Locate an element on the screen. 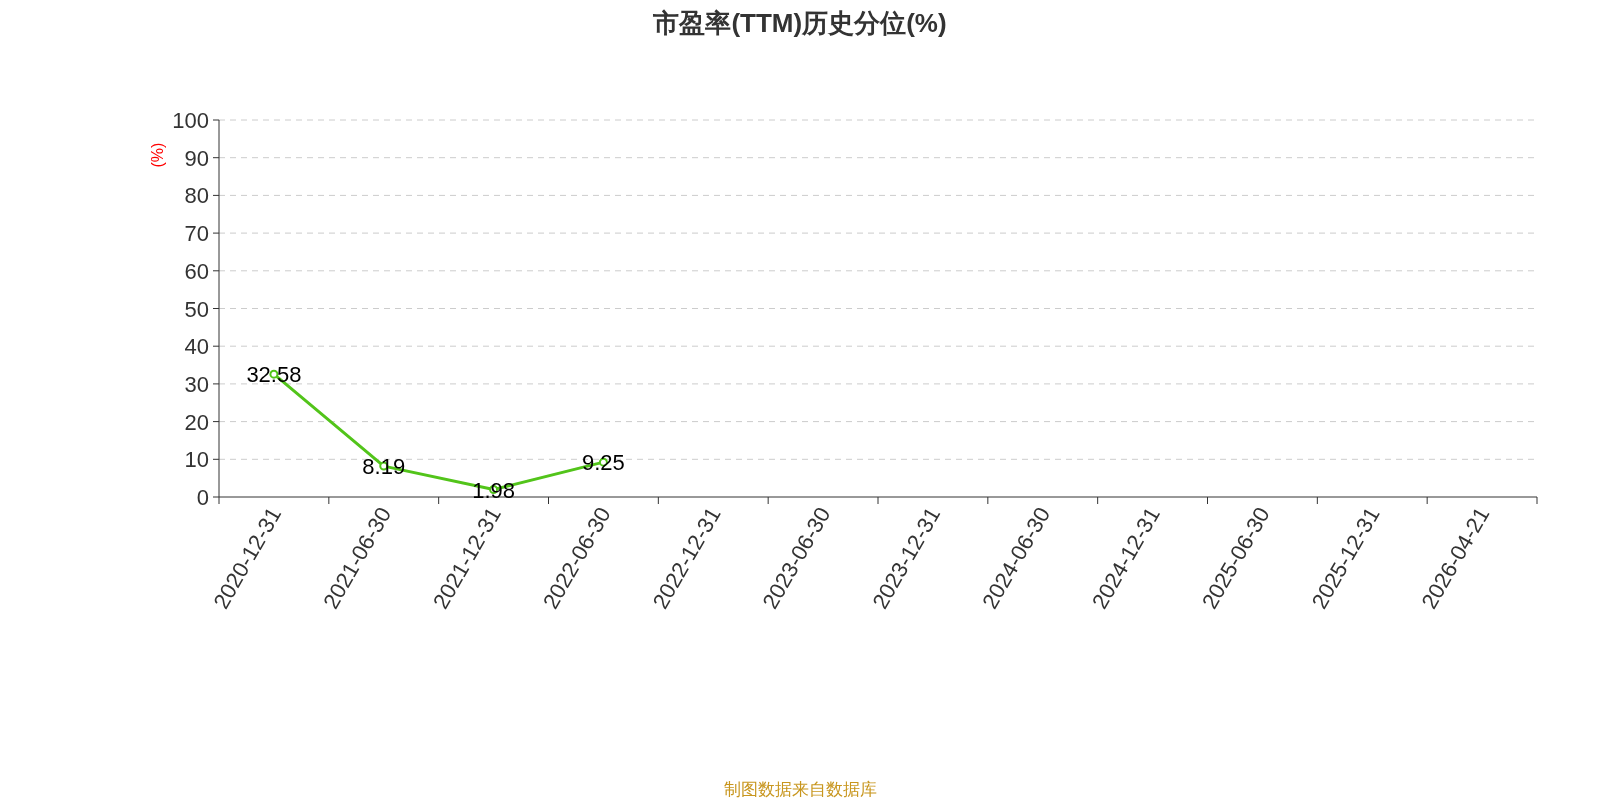  y-tick-label: 70 is located at coordinates (196, 234).